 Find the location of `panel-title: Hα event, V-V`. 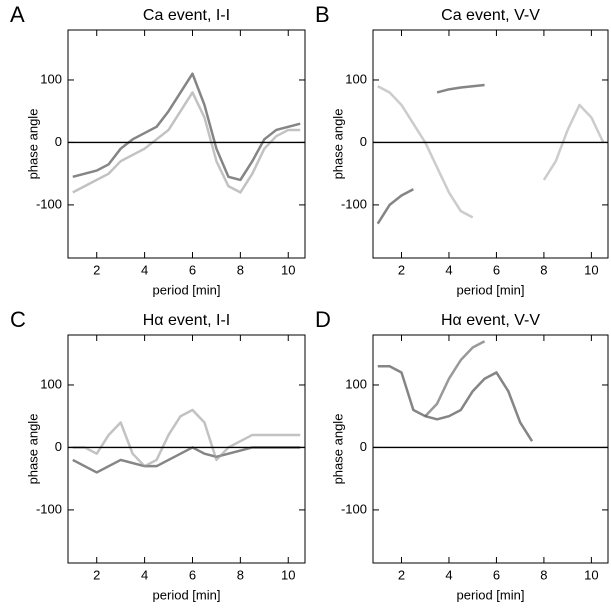

panel-title: Hα event, V-V is located at coordinates (490, 320).